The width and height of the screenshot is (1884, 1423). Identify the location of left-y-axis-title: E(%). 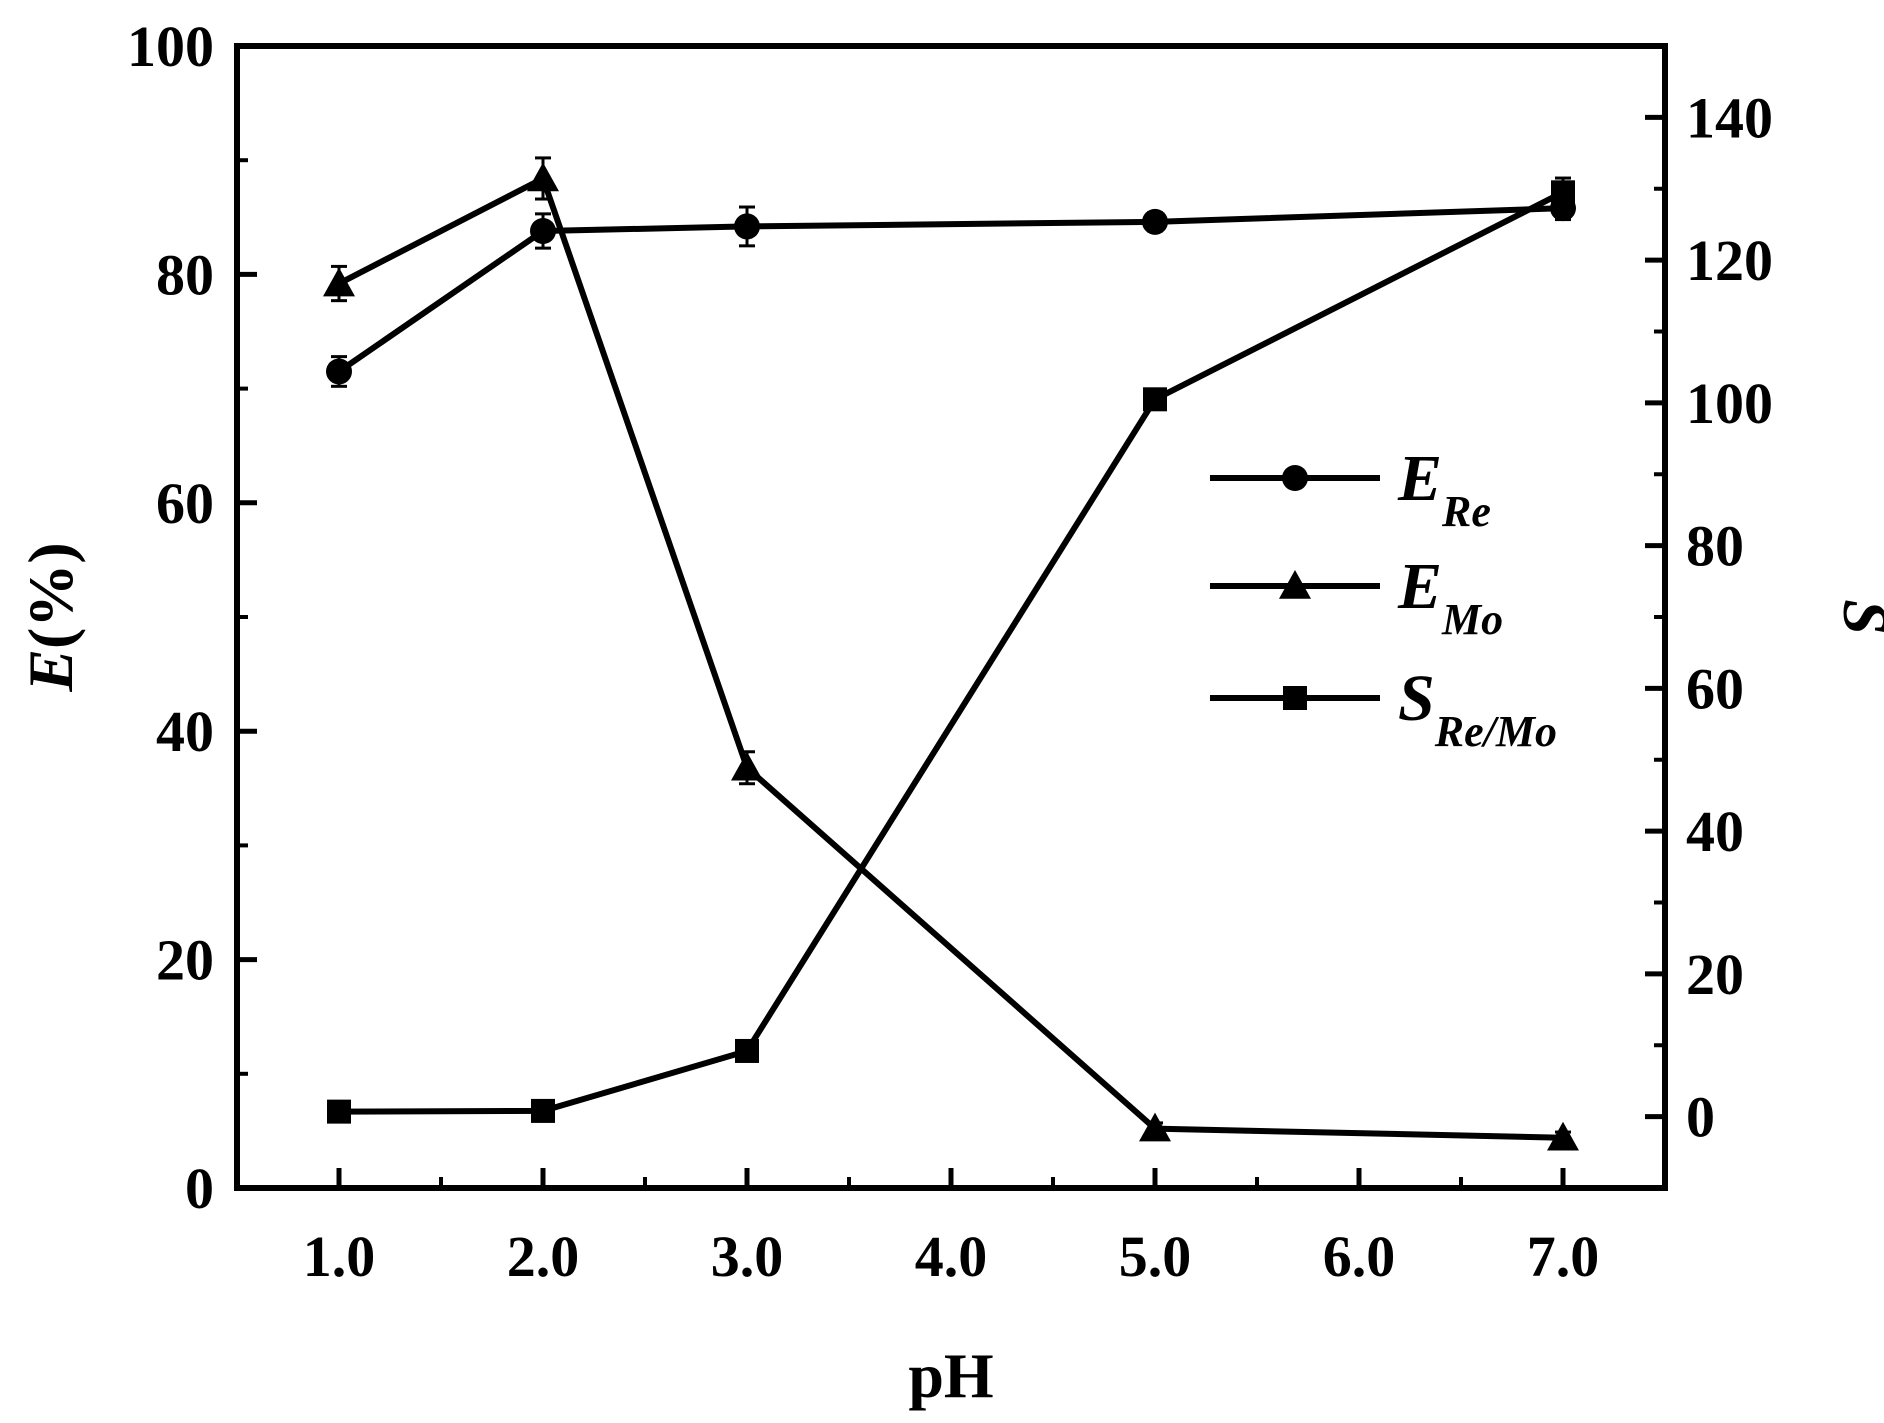
(50, 617).